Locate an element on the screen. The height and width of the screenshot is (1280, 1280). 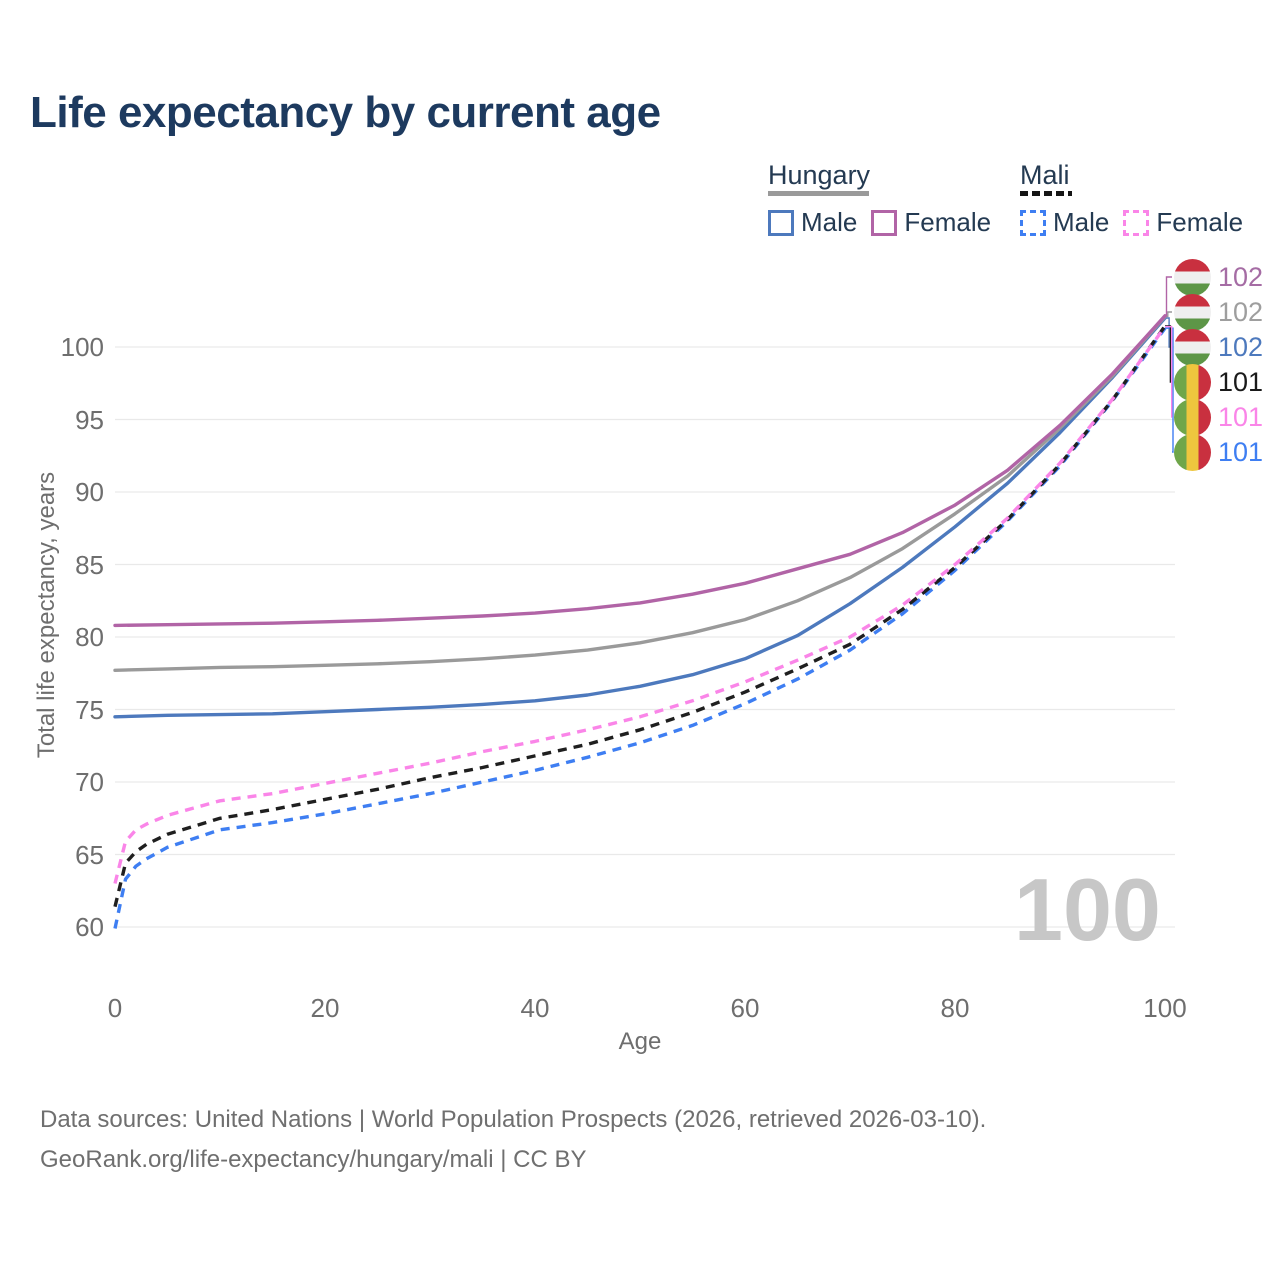
y-tick-label-95: 95 is located at coordinates (89, 419).